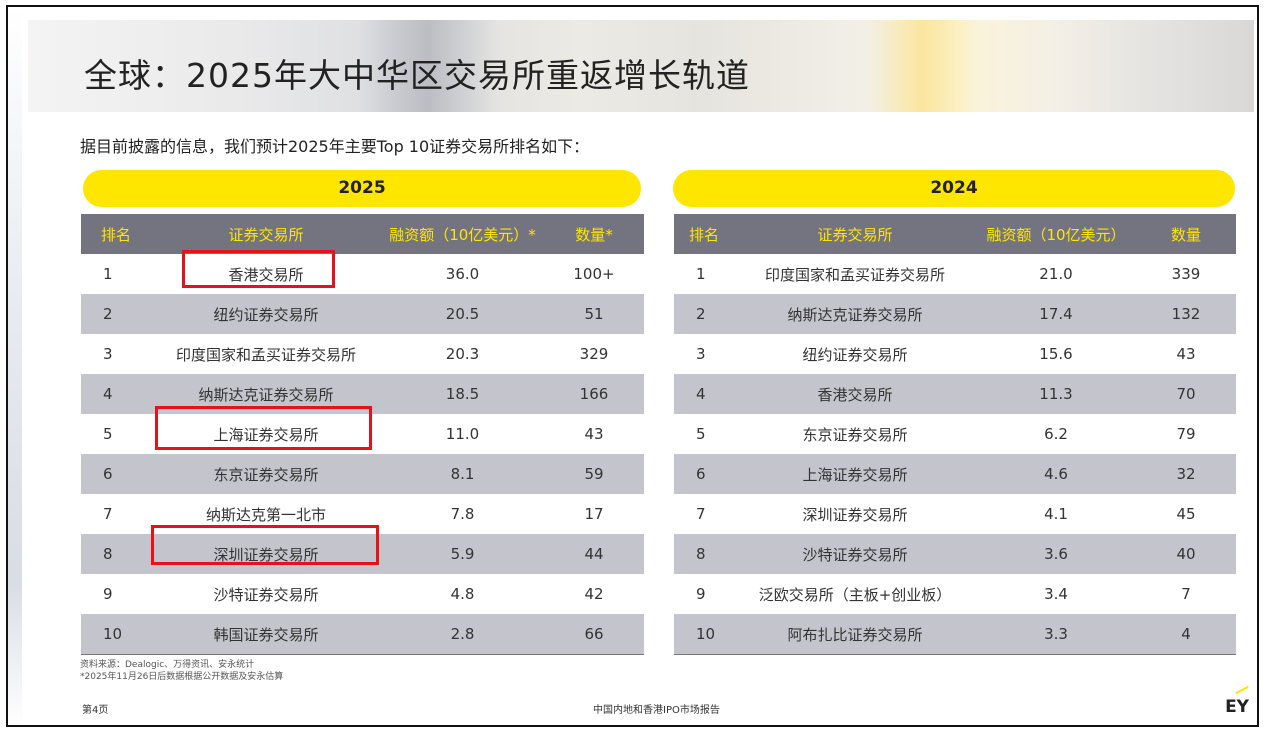 The height and width of the screenshot is (736, 1267). What do you see at coordinates (15, 366) in the screenshot?
I see `left-decoration` at bounding box center [15, 366].